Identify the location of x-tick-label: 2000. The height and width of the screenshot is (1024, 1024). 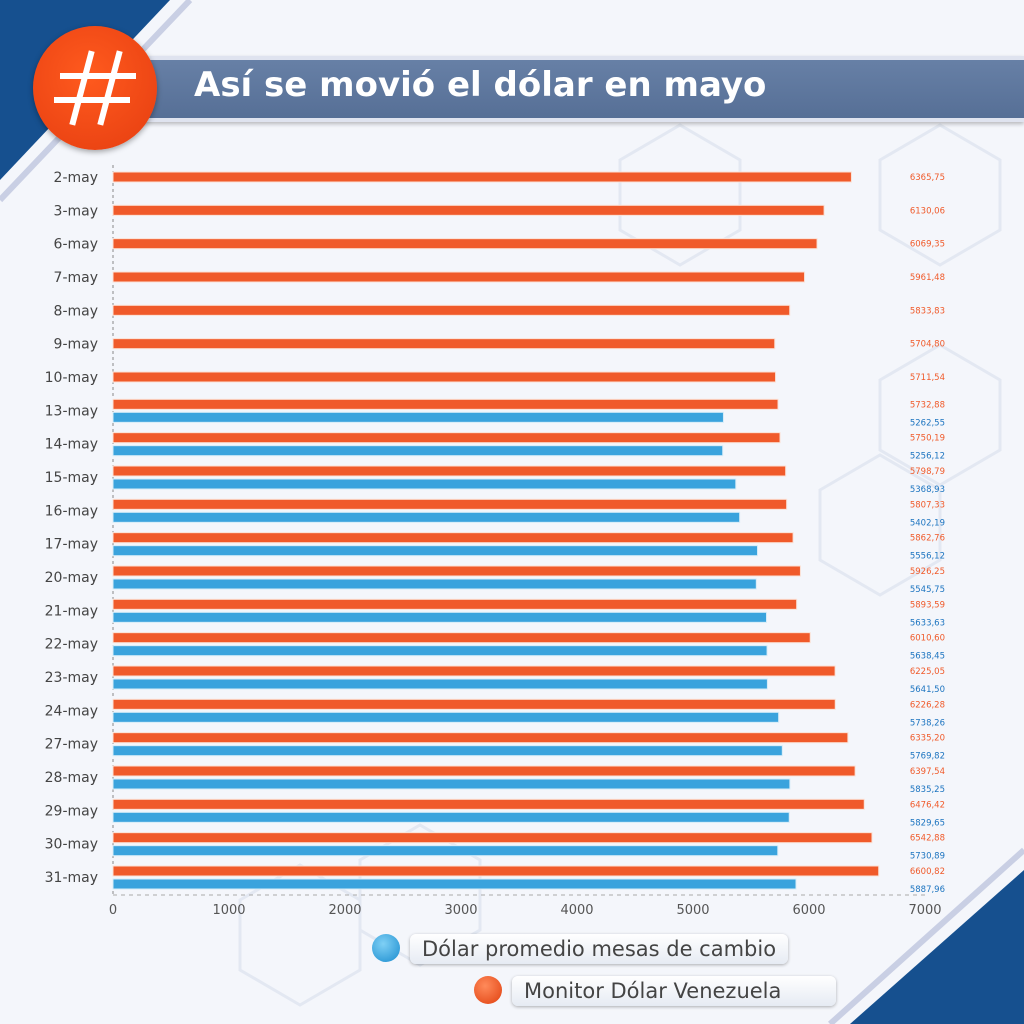
(344, 910).